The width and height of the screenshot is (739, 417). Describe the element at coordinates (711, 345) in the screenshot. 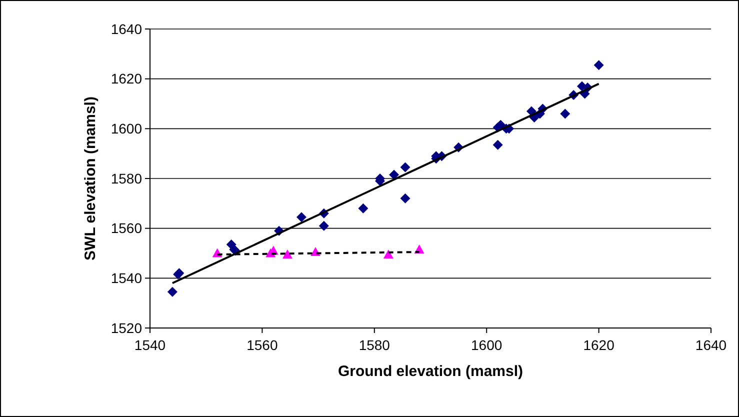

I see `x-tick-label: 1640` at that location.